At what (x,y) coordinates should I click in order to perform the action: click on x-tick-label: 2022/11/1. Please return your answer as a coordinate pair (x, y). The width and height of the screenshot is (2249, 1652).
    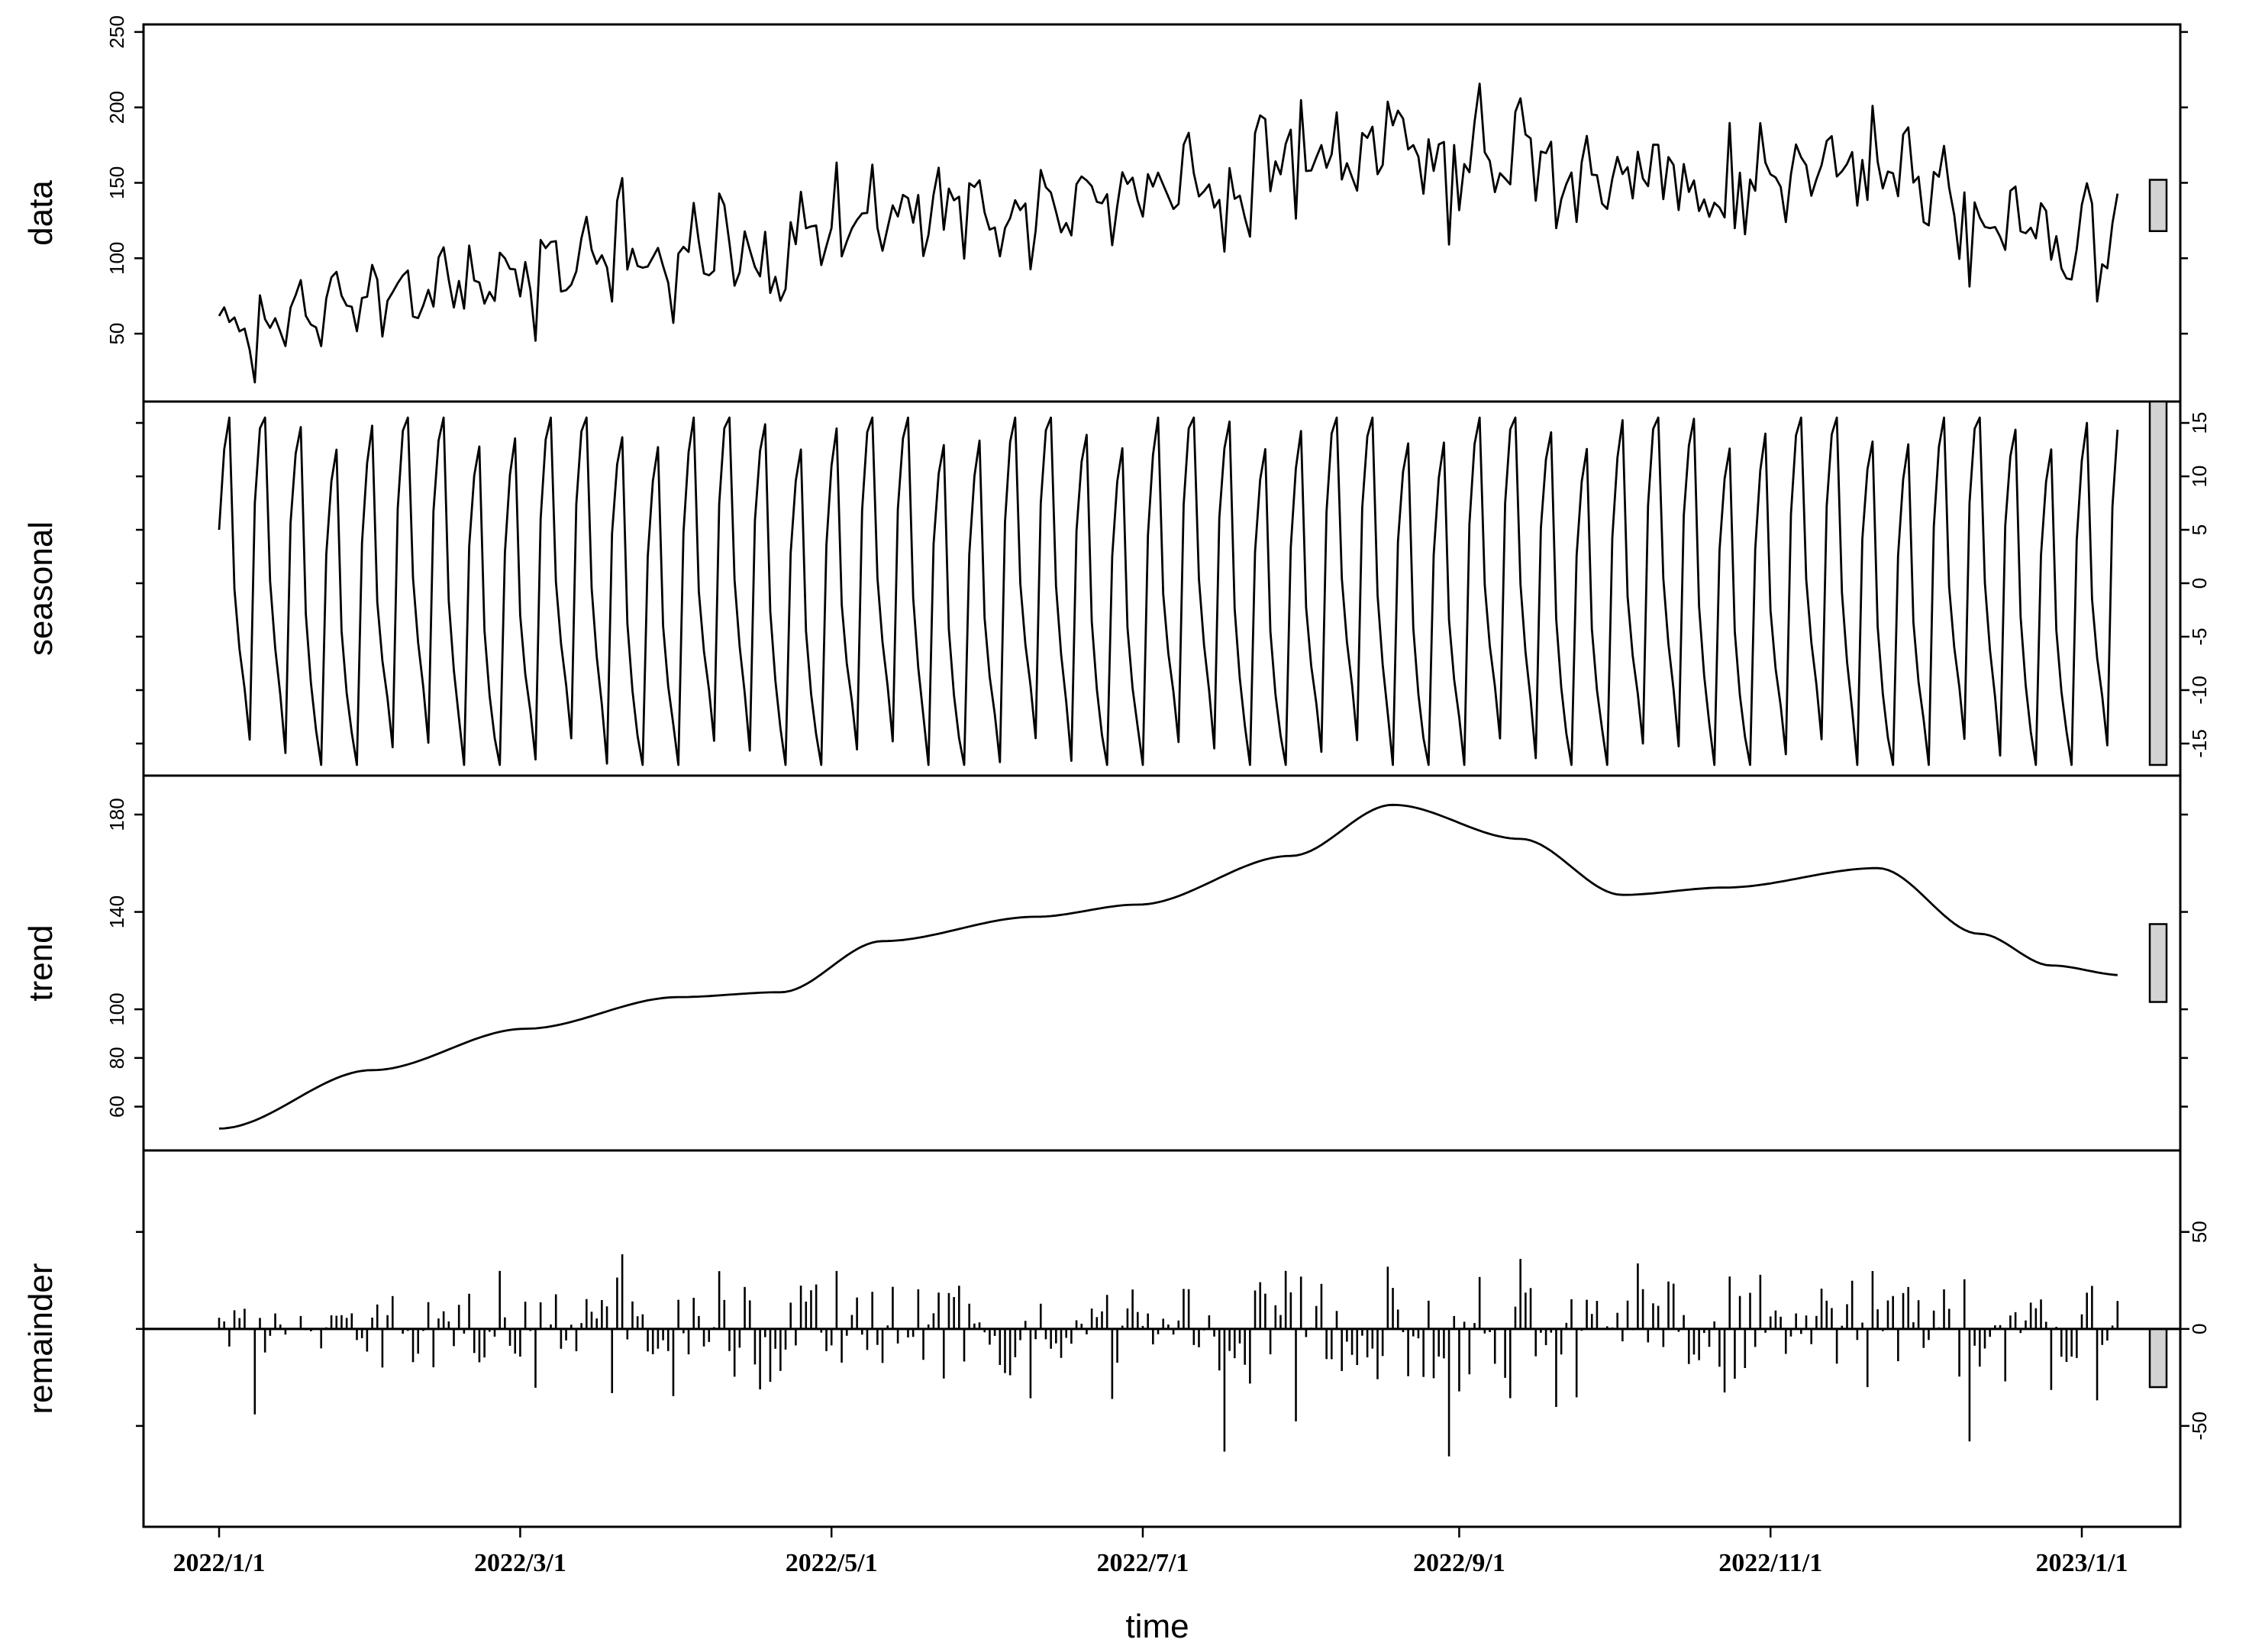
    Looking at the image, I should click on (1770, 1563).